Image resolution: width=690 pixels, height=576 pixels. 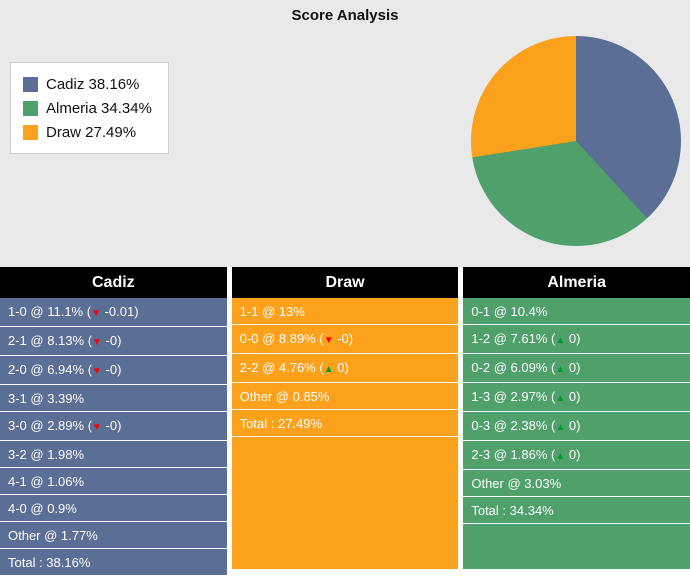 I want to click on legend-label: Draw 27.49%, so click(x=91, y=132).